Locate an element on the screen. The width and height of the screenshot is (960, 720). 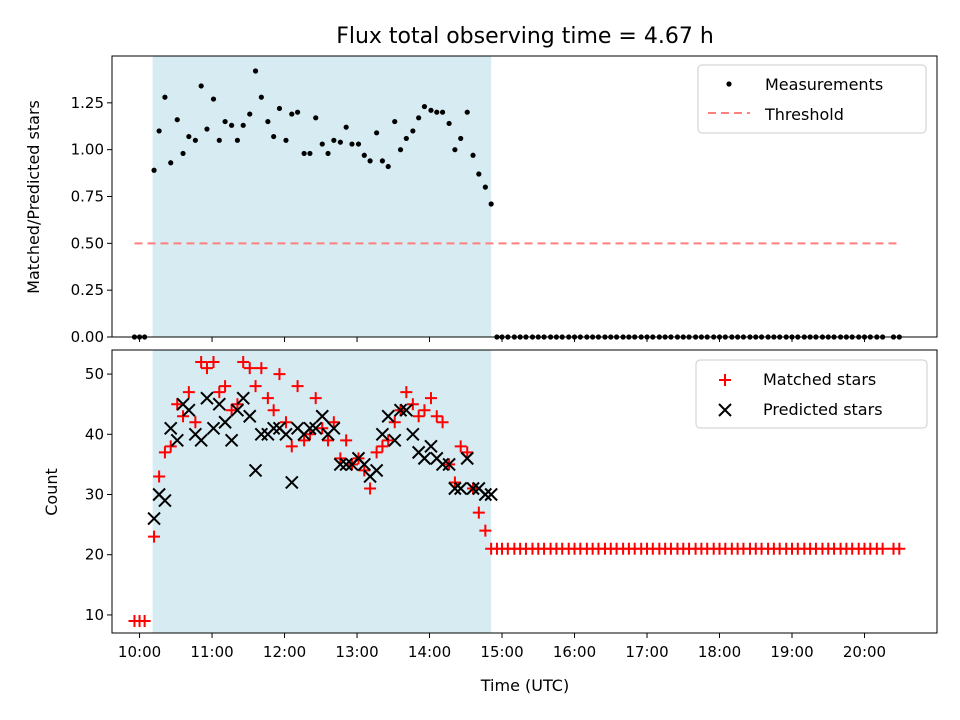
x-tick-label: 12:00 is located at coordinates (284, 652).